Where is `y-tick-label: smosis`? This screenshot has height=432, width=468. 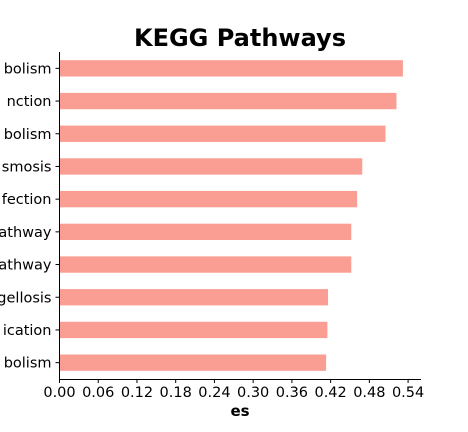
y-tick-label: smosis is located at coordinates (27, 167).